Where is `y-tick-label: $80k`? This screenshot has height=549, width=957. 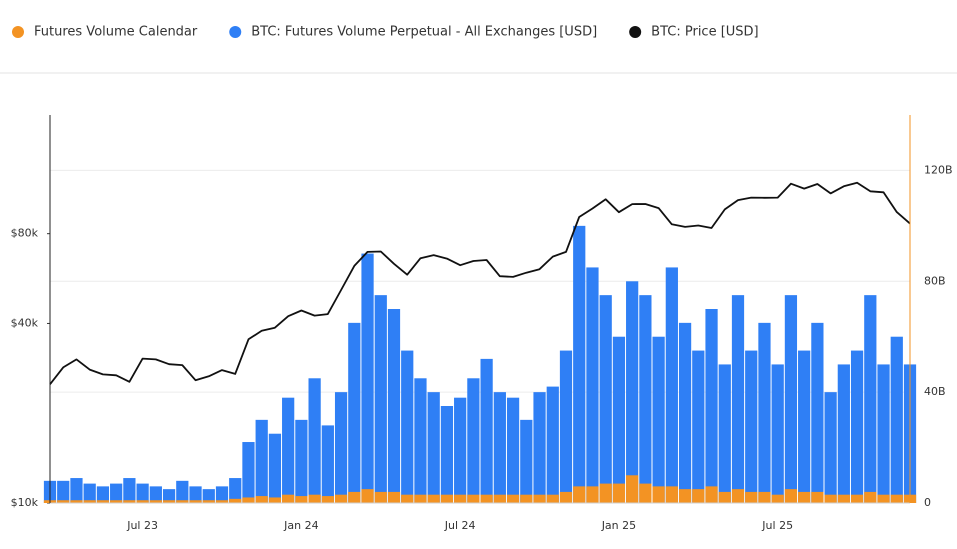
y-tick-label: $80k is located at coordinates (25, 233).